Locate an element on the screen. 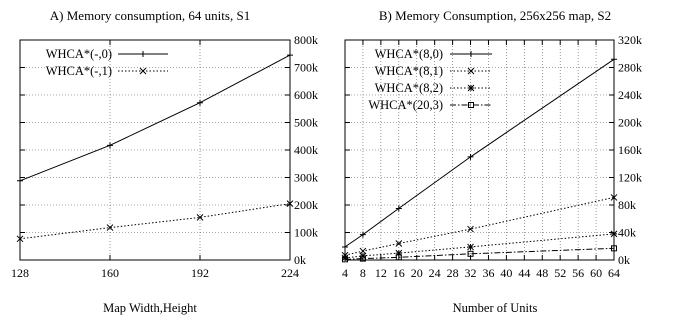  chart-a-y-tick-label: 300k is located at coordinates (306, 178).